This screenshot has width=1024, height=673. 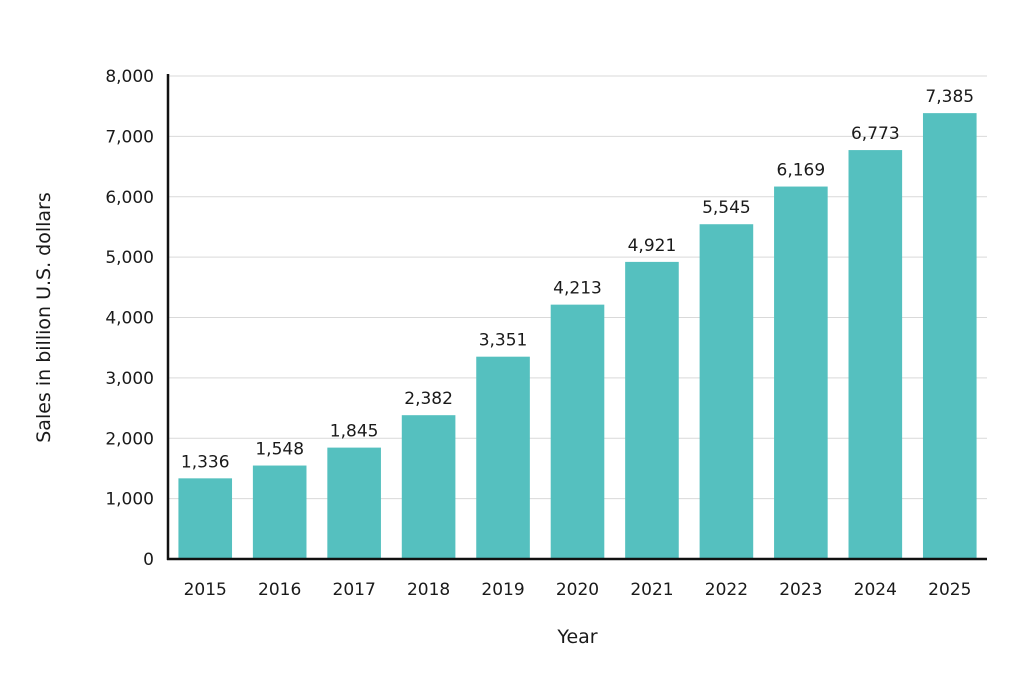 I want to click on y-tick-label: 3,000, so click(x=129, y=379).